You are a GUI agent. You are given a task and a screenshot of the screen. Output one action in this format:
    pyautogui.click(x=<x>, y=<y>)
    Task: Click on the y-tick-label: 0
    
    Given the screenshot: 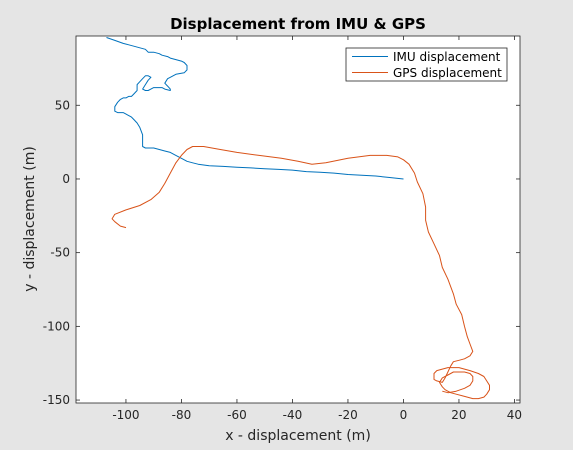 What is the action you would take?
    pyautogui.click(x=66, y=179)
    